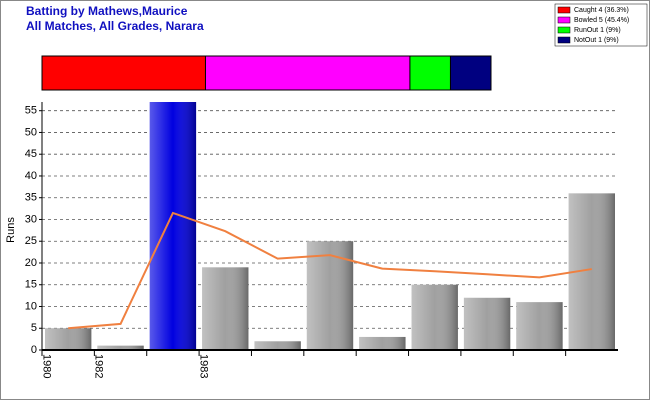 This screenshot has height=400, width=650. Describe the element at coordinates (31, 263) in the screenshot. I see `y-tick-label: 20` at that location.